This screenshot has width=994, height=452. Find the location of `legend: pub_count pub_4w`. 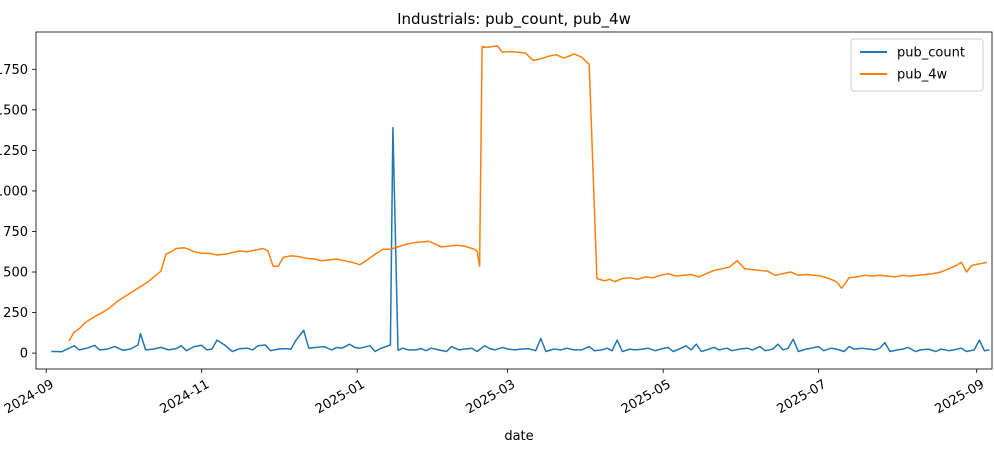

legend: pub_count pub_4w is located at coordinates (917, 65).